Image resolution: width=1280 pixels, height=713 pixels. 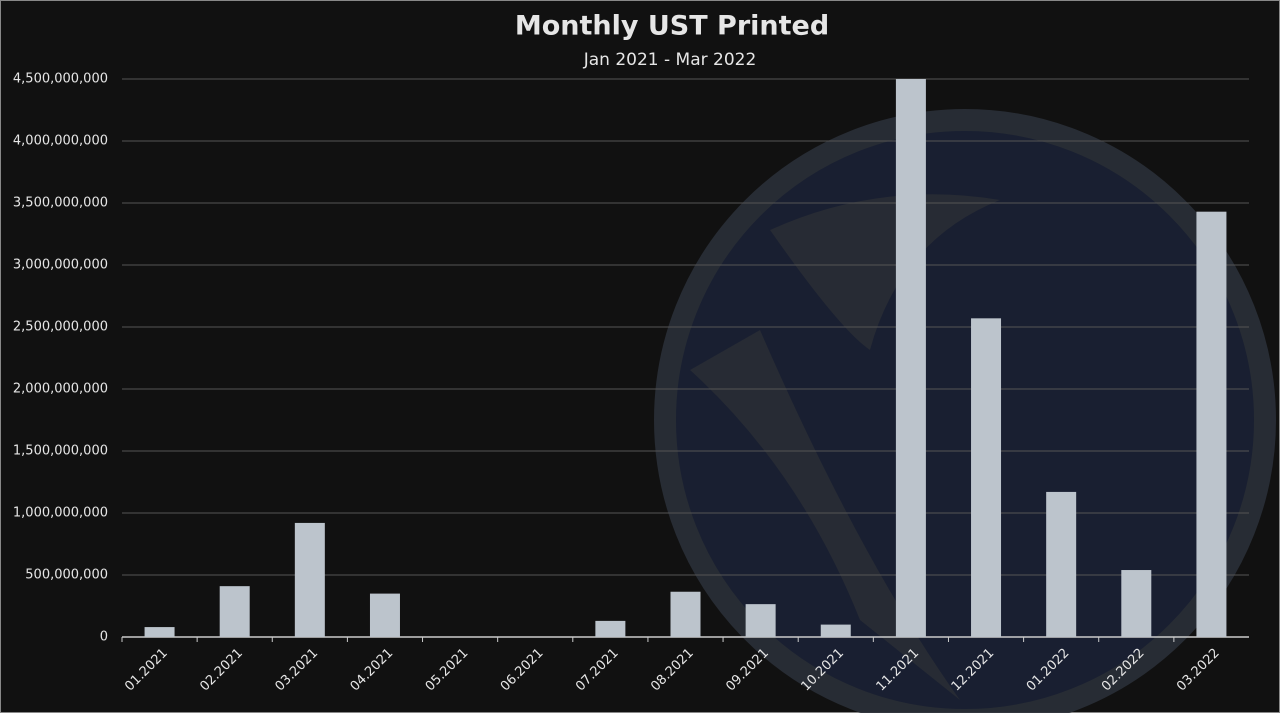 What do you see at coordinates (672, 26) in the screenshot?
I see `chart-title: Monthly UST Printed` at bounding box center [672, 26].